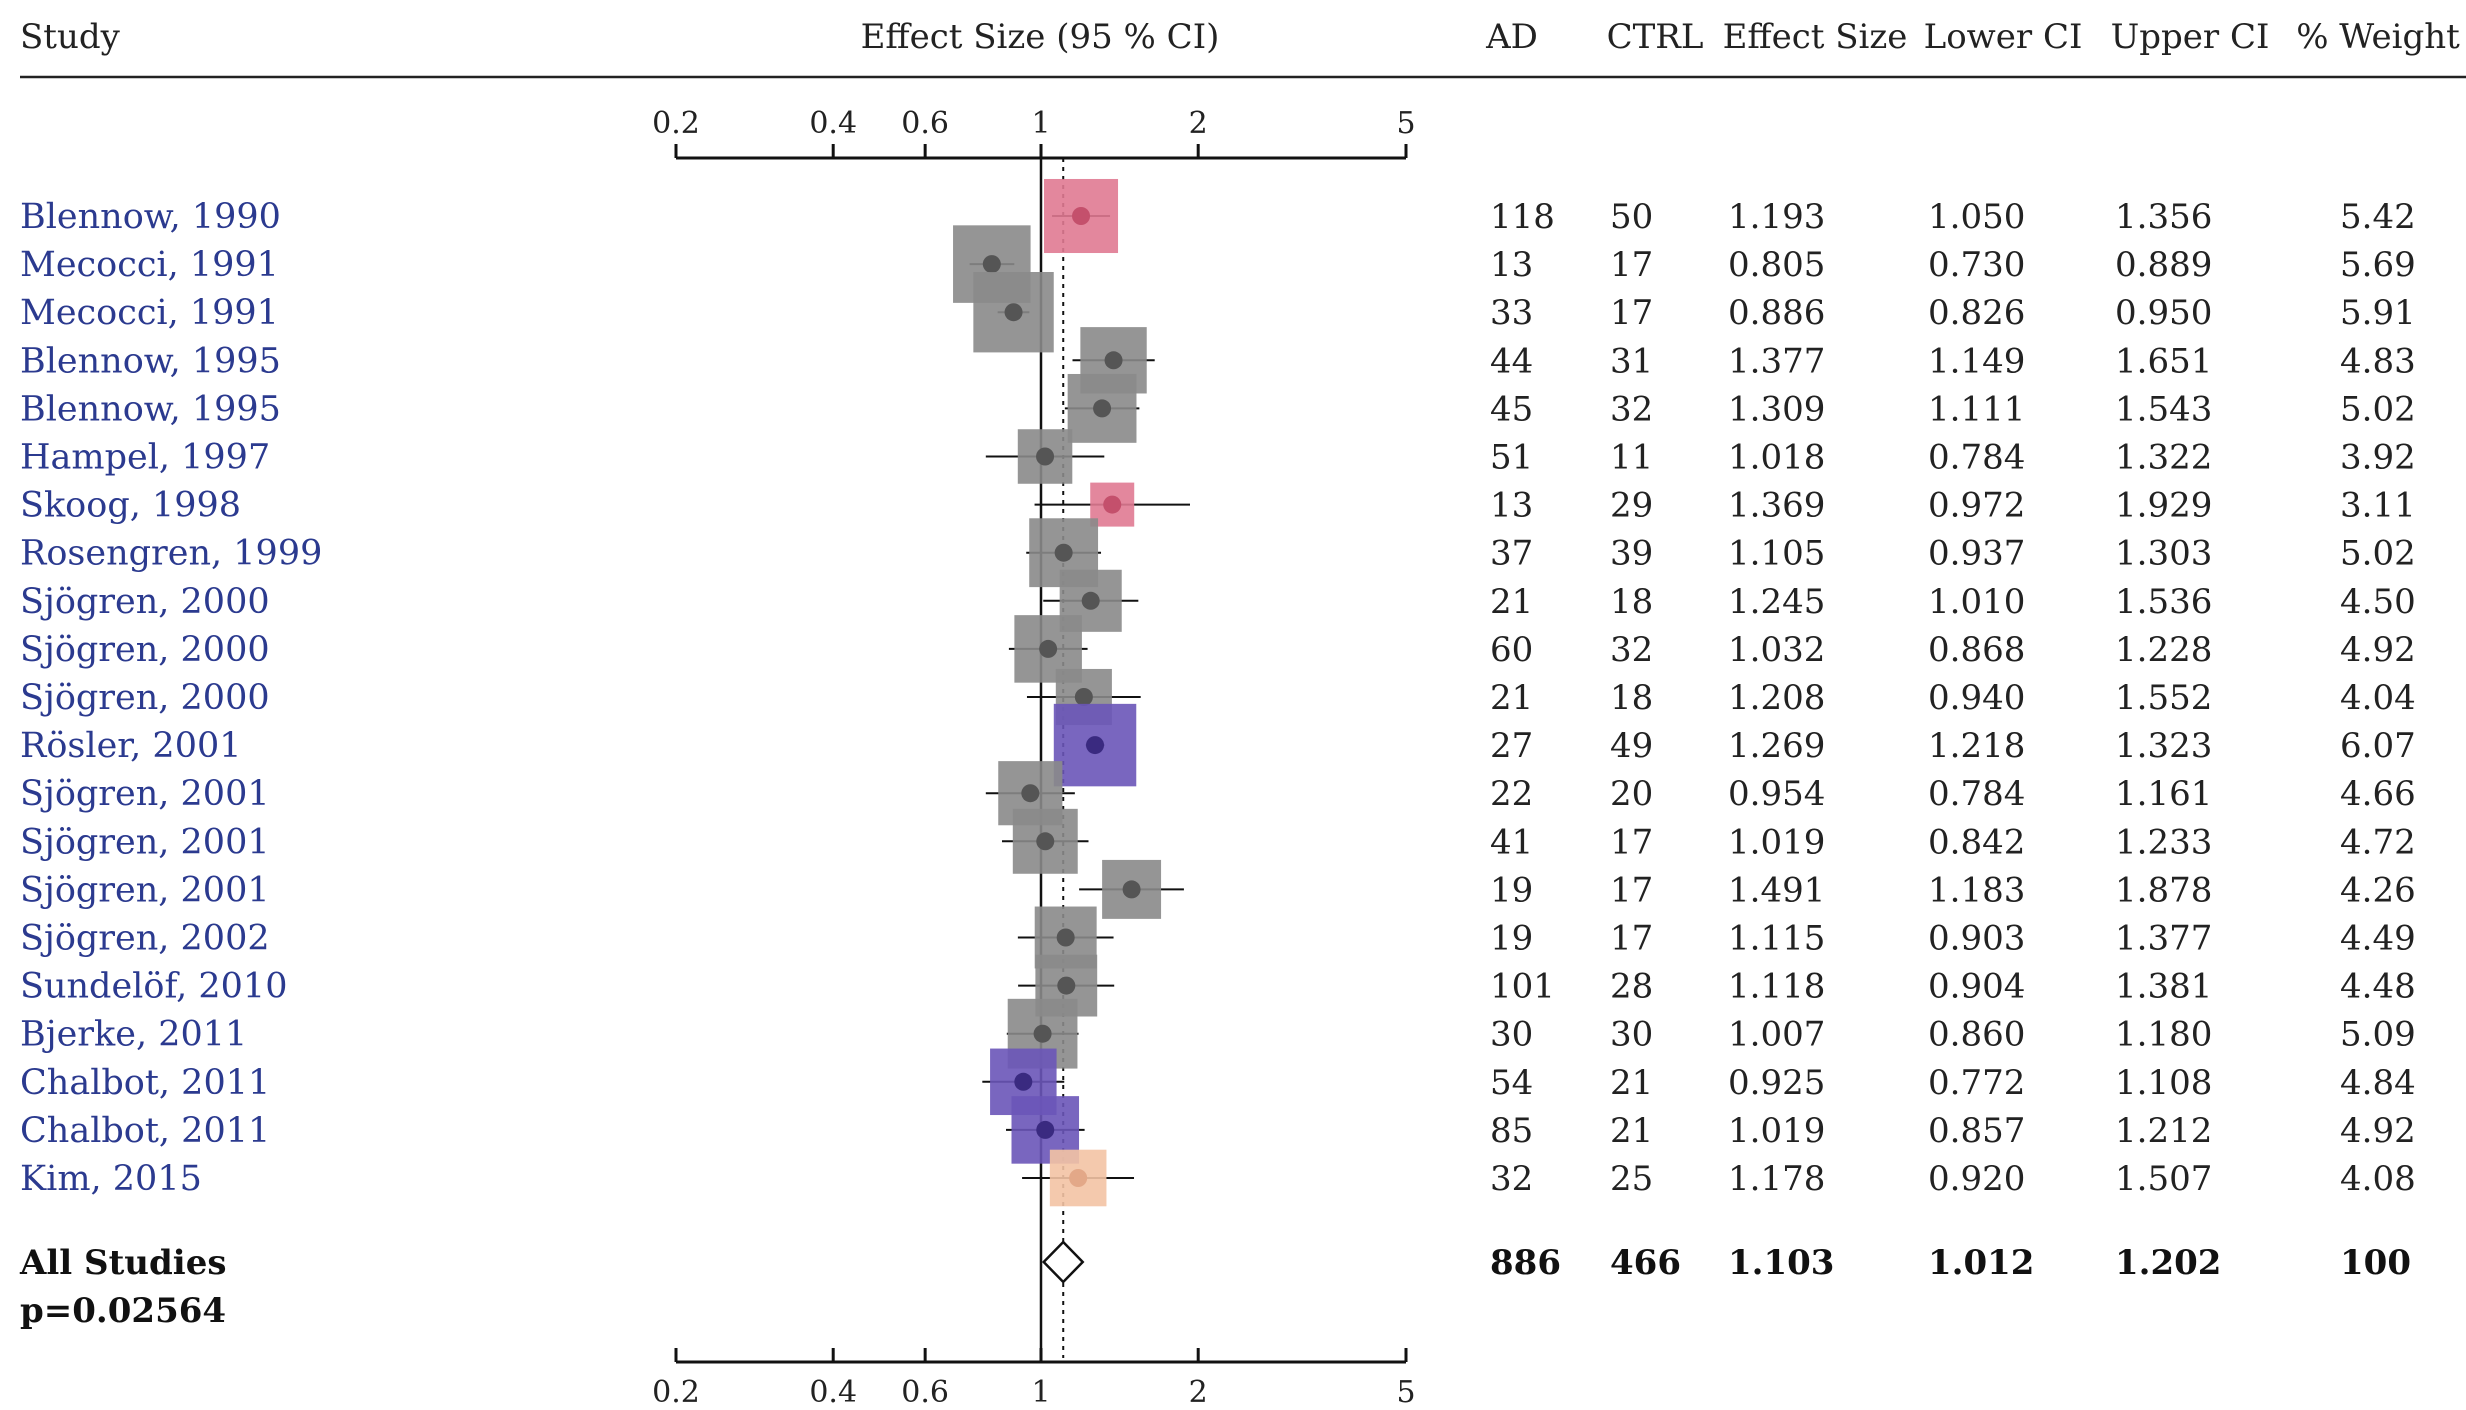 Image resolution: width=2466 pixels, height=1410 pixels. Describe the element at coordinates (2378, 842) in the screenshot. I see `weight-cell: 4.72` at that location.